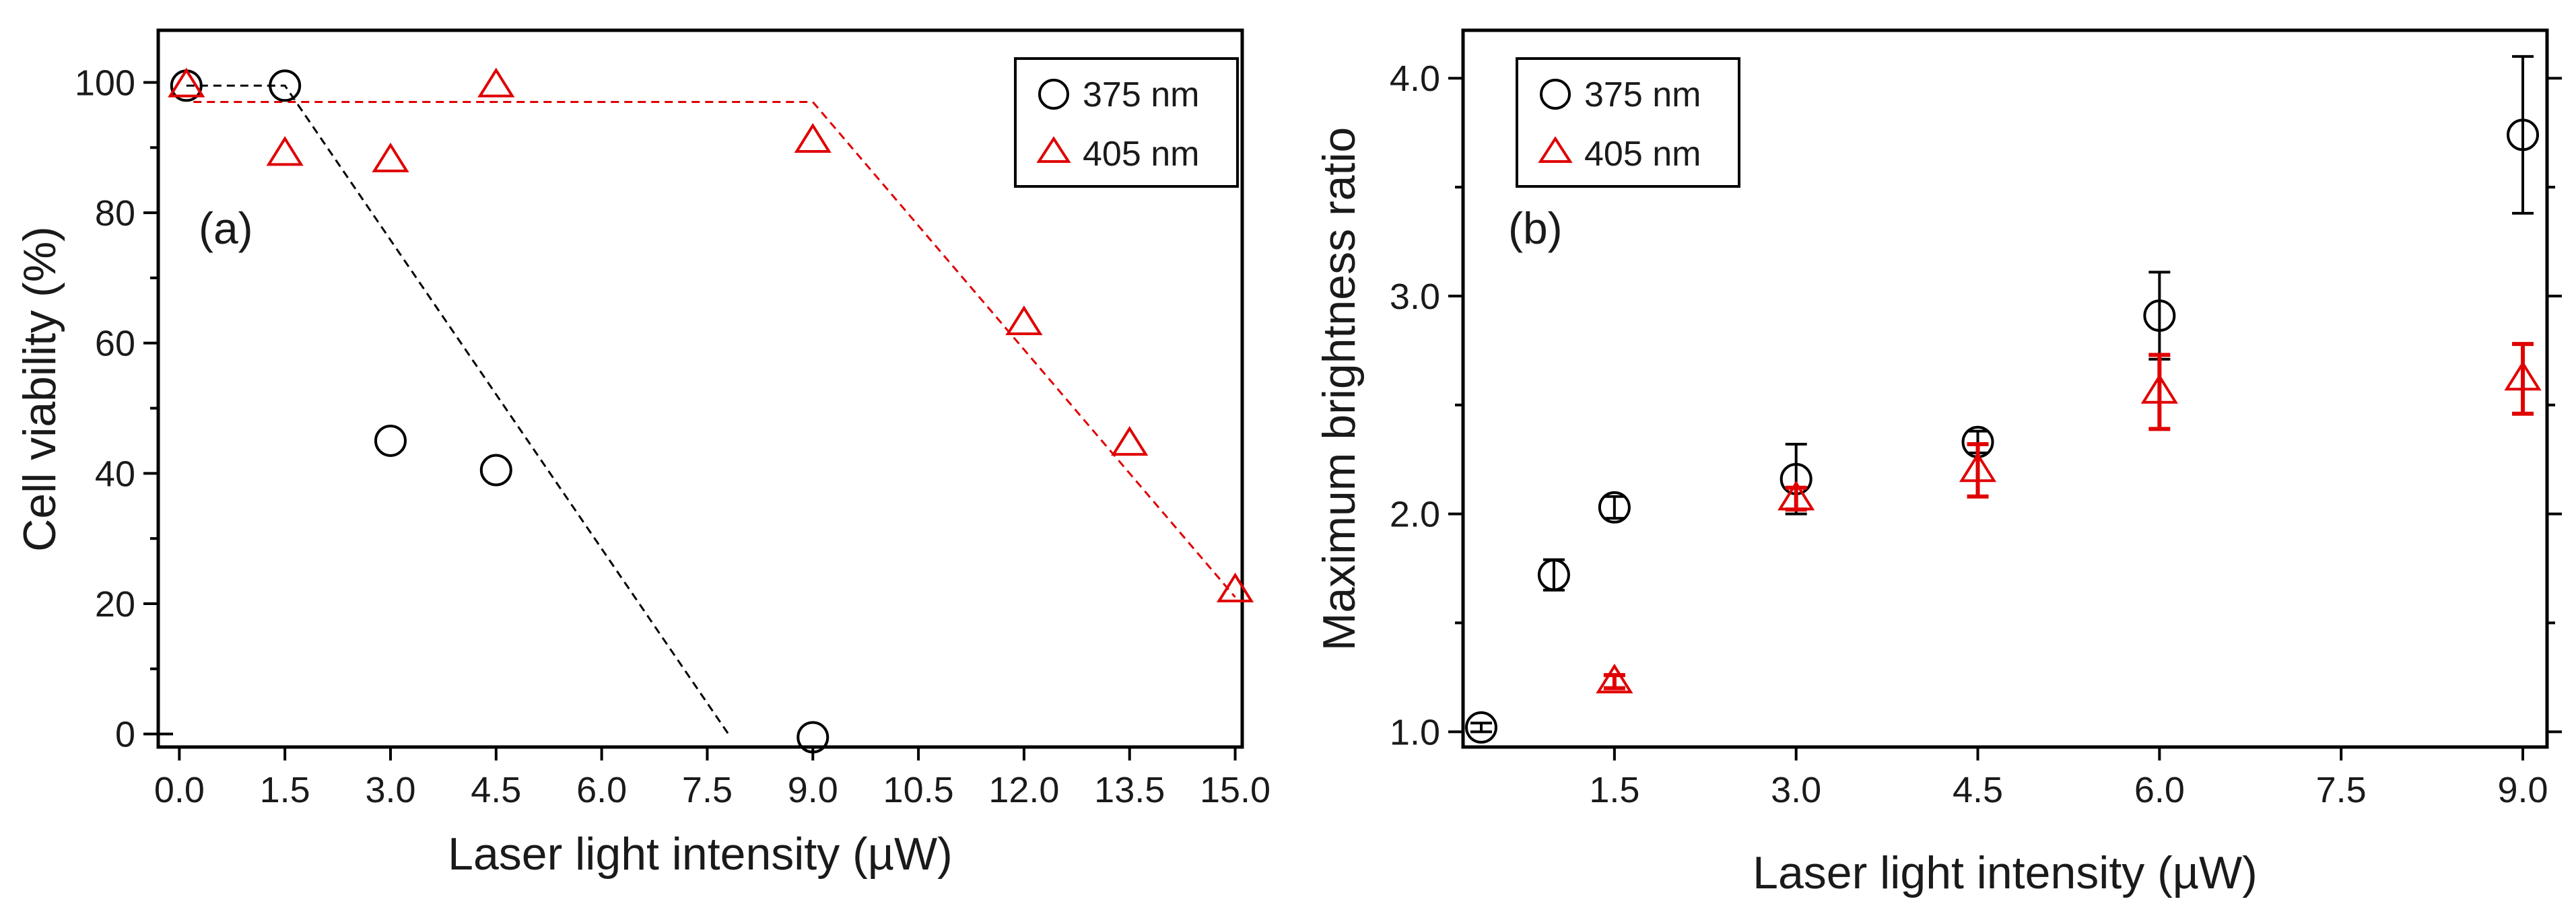  I want to click on panel-b-xtick-label: 6.0, so click(2159, 790).